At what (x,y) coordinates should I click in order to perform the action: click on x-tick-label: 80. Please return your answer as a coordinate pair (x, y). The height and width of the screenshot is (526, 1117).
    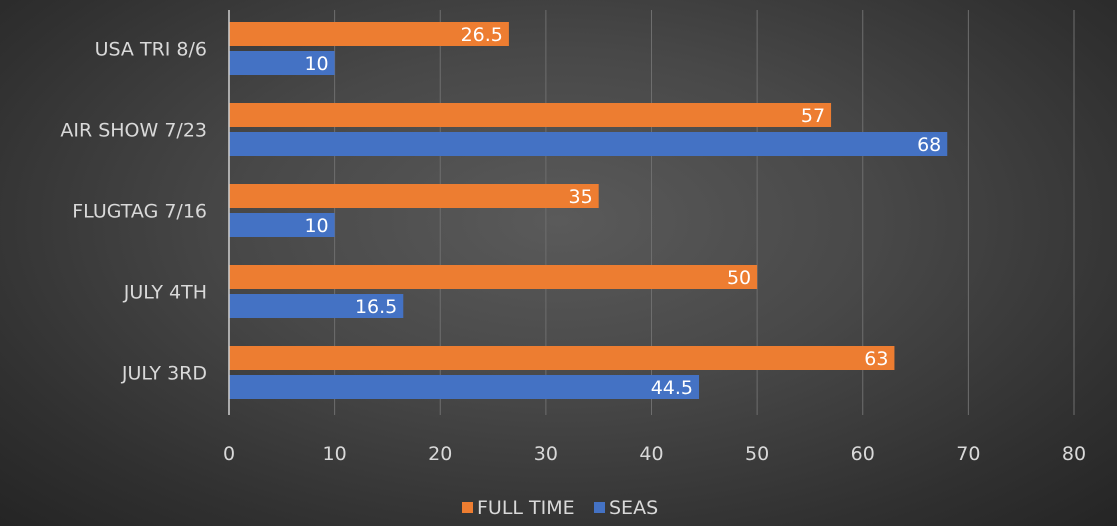
    Looking at the image, I should click on (1074, 454).